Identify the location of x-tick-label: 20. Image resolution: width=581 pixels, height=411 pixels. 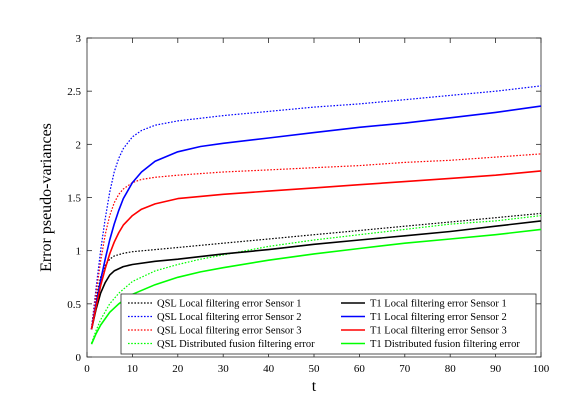
(178, 369).